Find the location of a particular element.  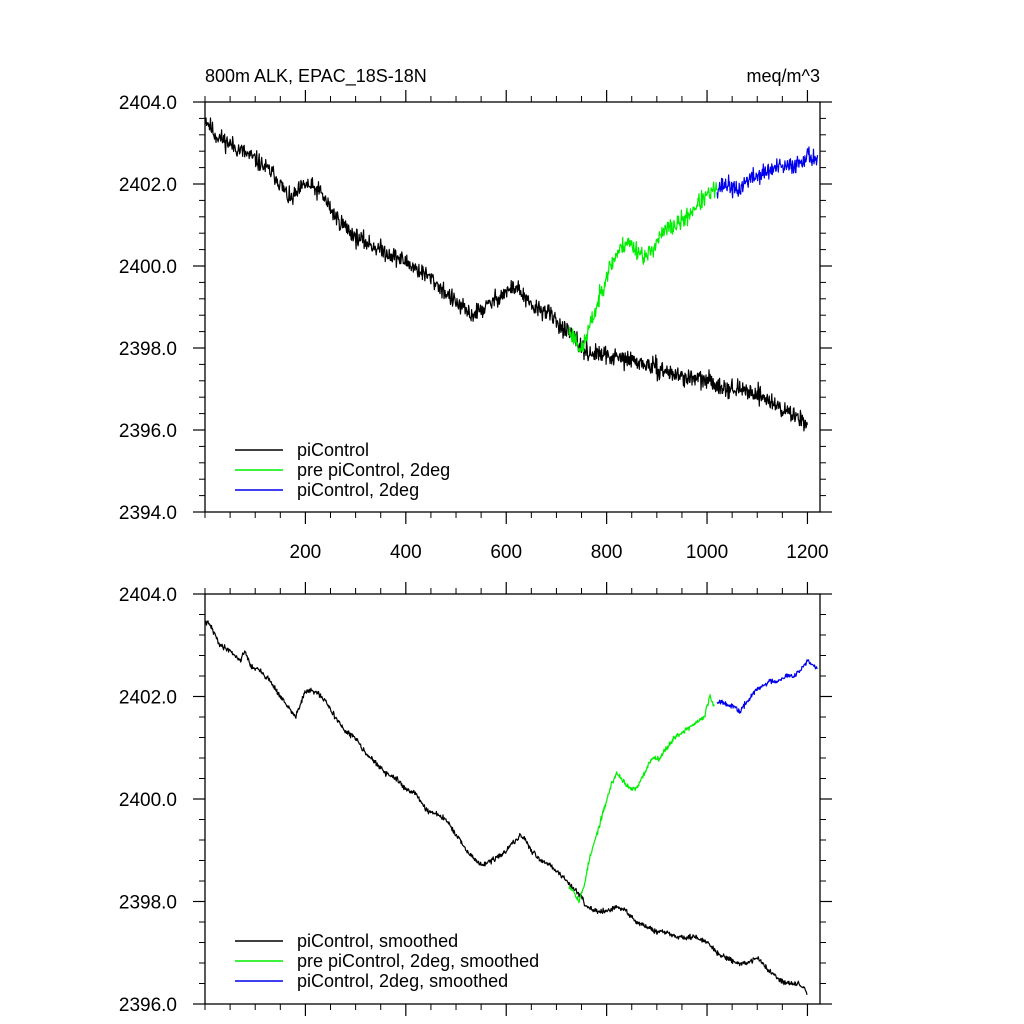

y-tick-label: 2394.0 is located at coordinates (148, 513).